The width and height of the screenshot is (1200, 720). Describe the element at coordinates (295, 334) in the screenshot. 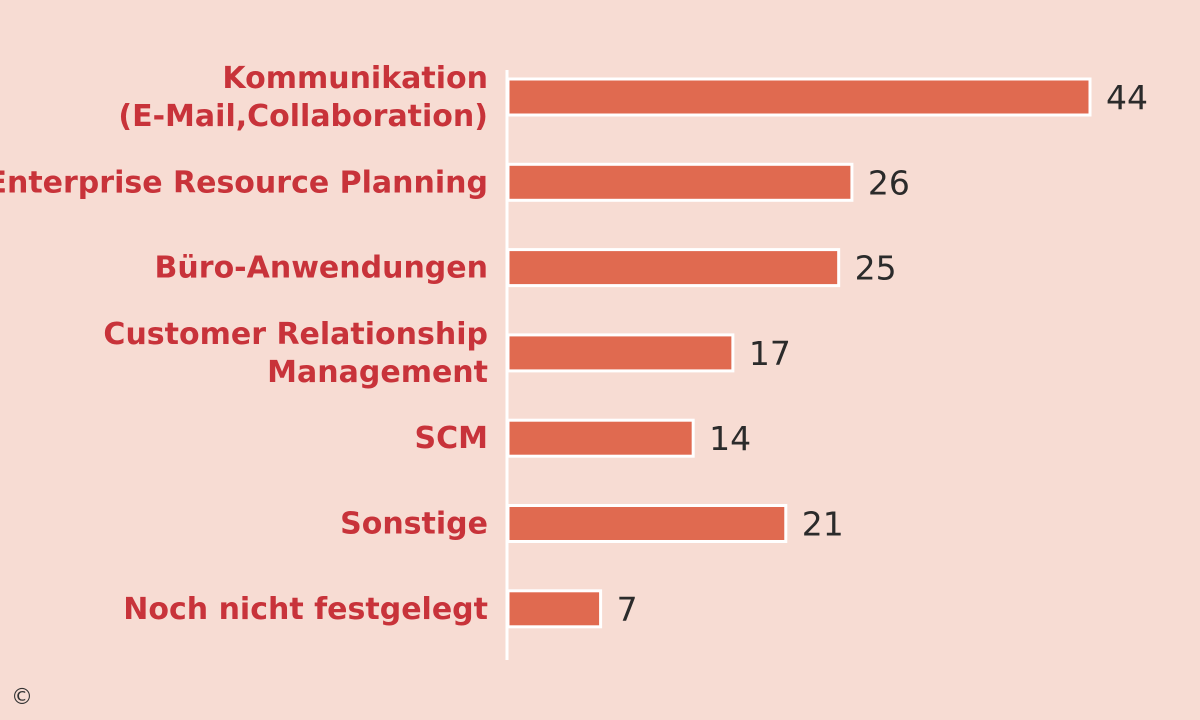

I see `category-label-line: Customer Relationship` at that location.